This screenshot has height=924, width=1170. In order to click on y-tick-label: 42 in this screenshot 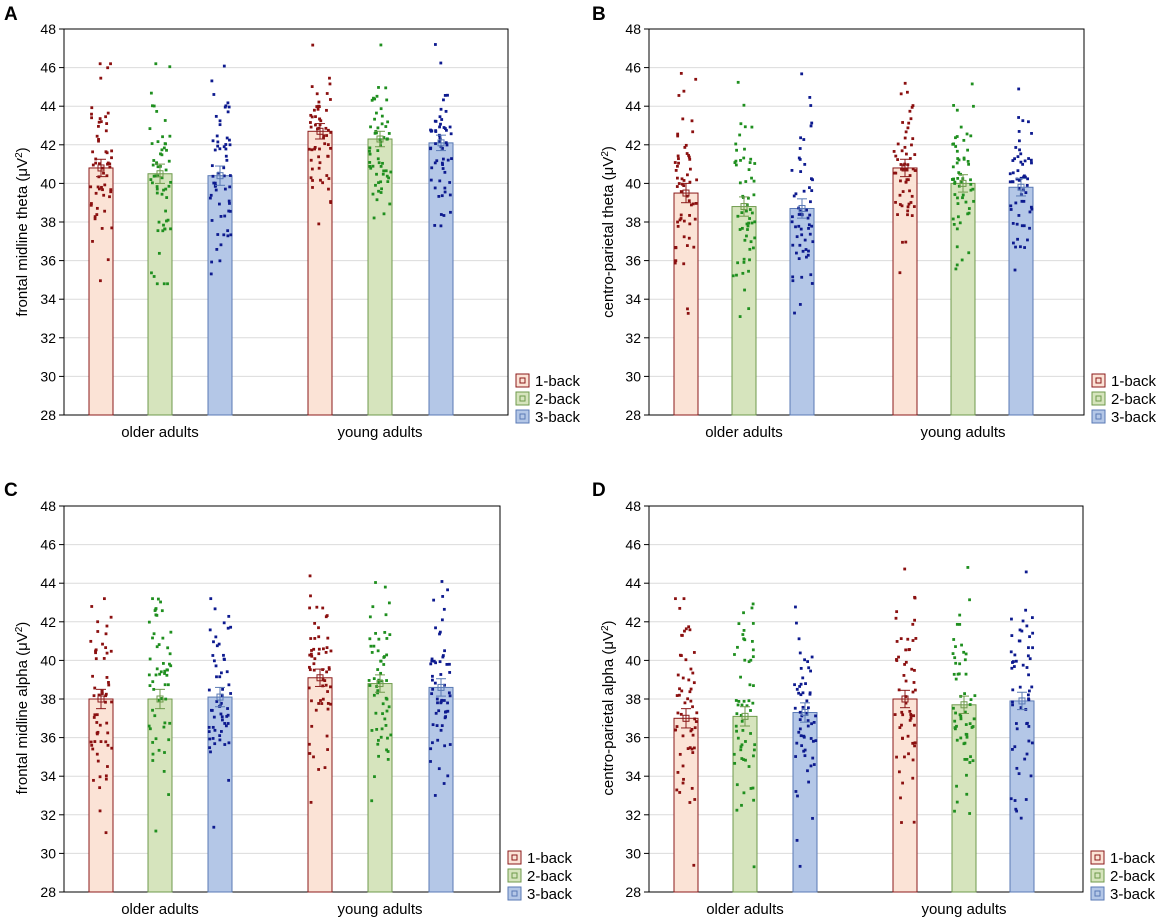, I will do `click(48, 622)`.